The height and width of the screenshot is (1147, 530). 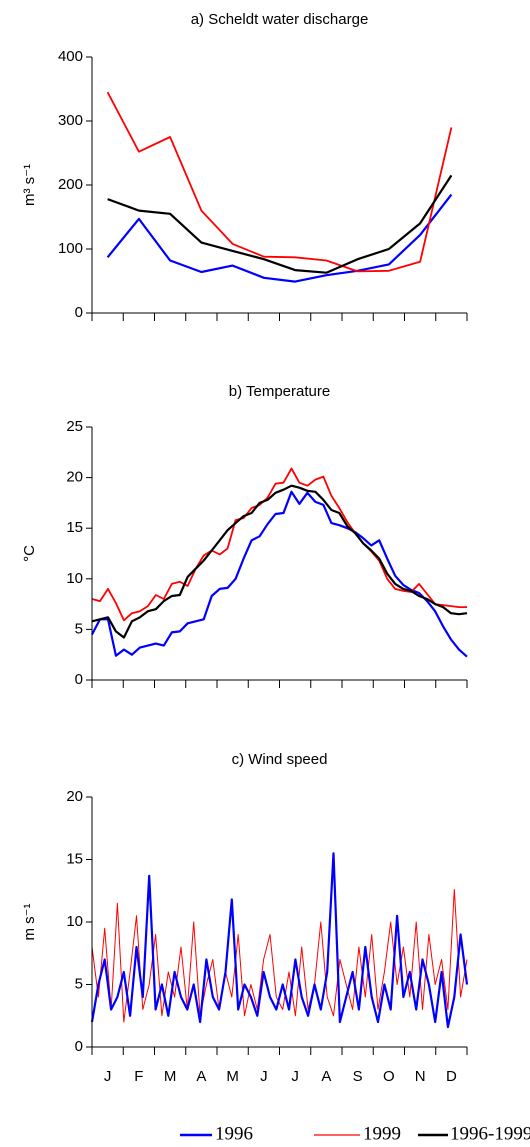 What do you see at coordinates (70, 56) in the screenshot?
I see `y-tick-label: 400` at bounding box center [70, 56].